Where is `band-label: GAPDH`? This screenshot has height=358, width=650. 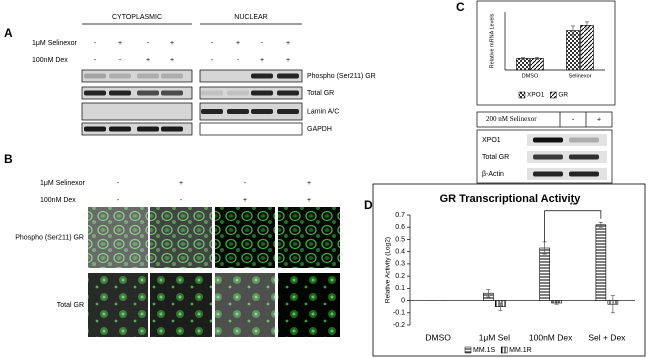
band-label: GAPDH is located at coordinates (319, 129).